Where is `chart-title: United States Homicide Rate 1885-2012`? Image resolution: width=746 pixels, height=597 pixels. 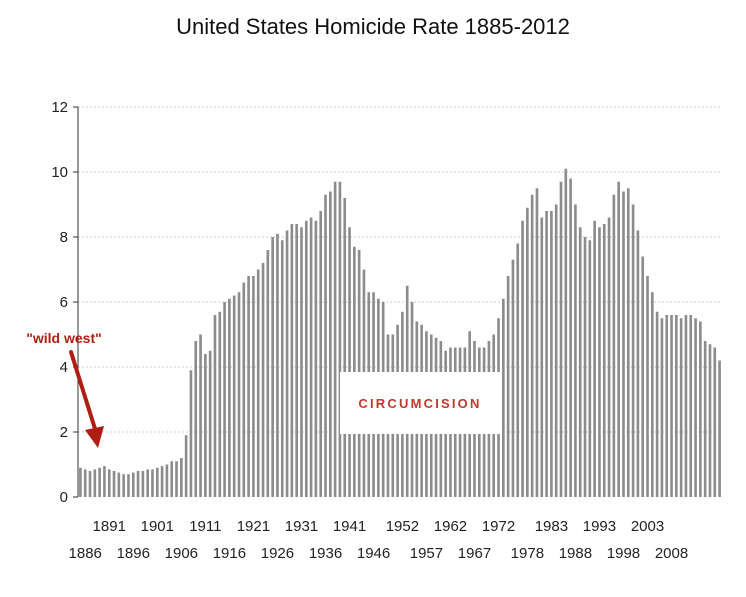 chart-title: United States Homicide Rate 1885-2012 is located at coordinates (373, 26).